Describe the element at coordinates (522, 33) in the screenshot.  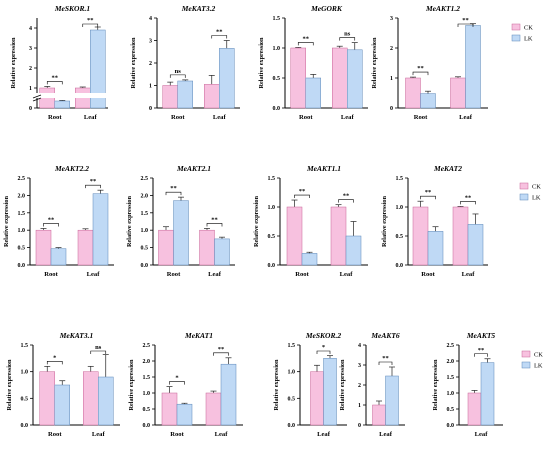
I see `legend: CK LK` at that location.